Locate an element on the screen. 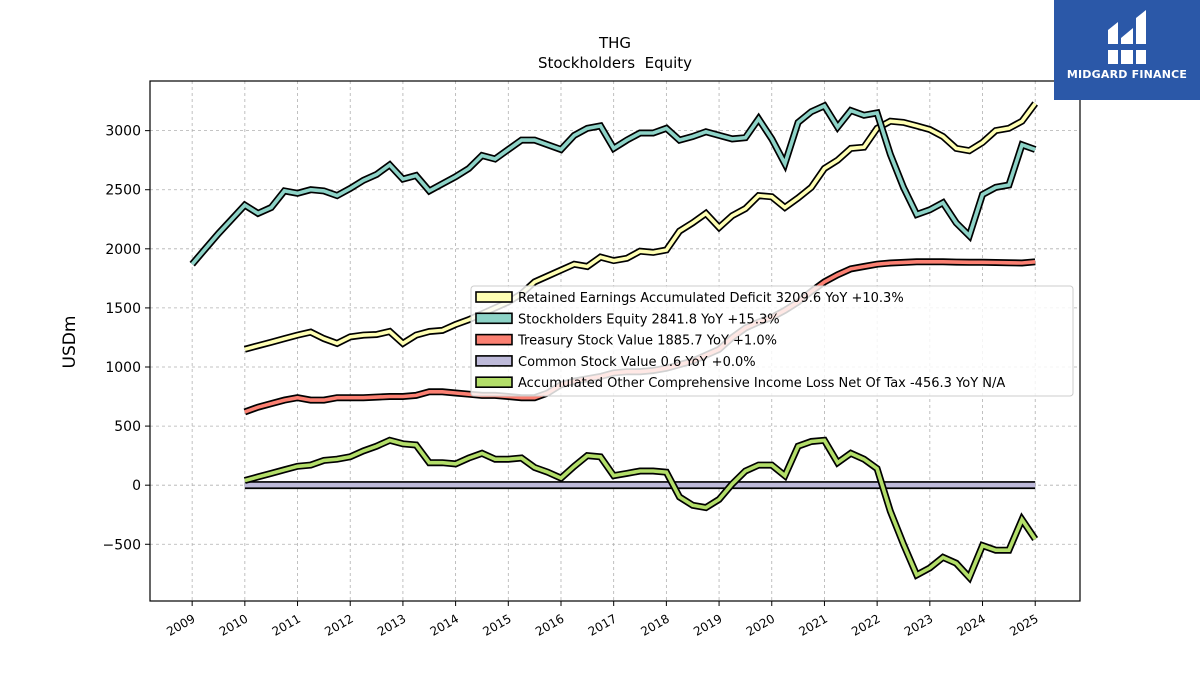 Image resolution: width=1200 pixels, height=675 pixels. x-tick-label: 2010 is located at coordinates (233, 624).